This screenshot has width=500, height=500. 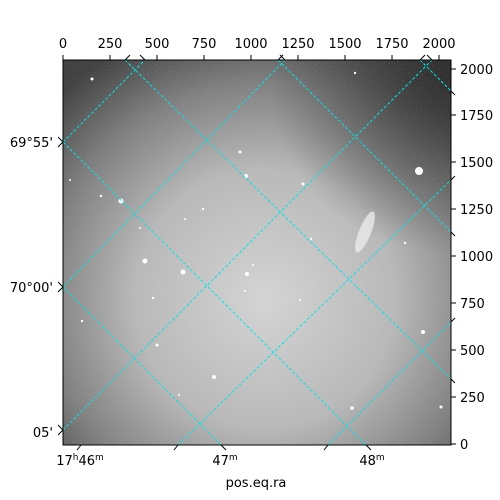 I want to click on dec-label: 70°00', so click(x=31, y=288).